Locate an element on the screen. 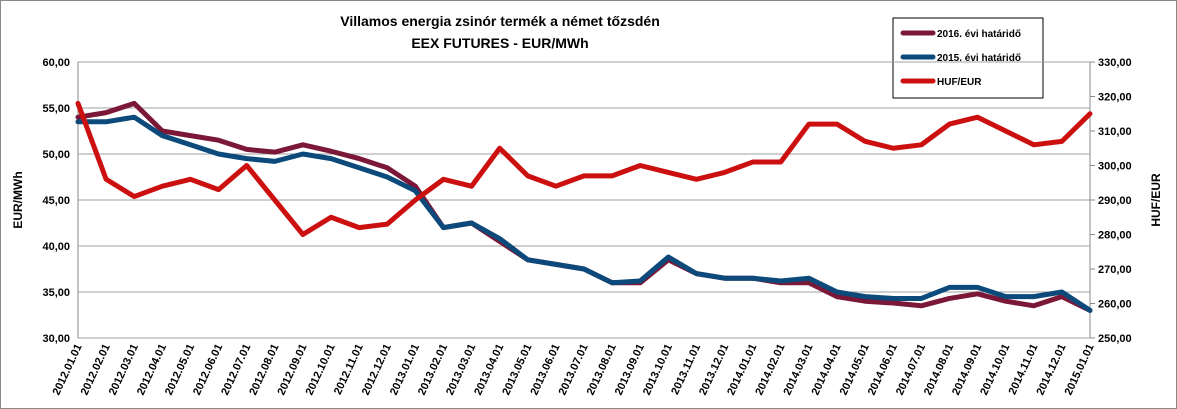  y2-tick-label: 260,00 is located at coordinates (1115, 305).